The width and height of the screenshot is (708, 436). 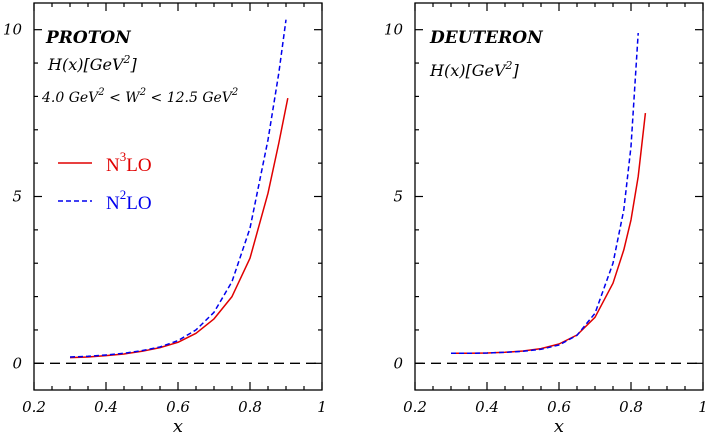 What do you see at coordinates (139, 96) in the screenshot?
I see `proton-w-range: 4.0 GeV2 < W2 < 12.5 GeV2` at bounding box center [139, 96].